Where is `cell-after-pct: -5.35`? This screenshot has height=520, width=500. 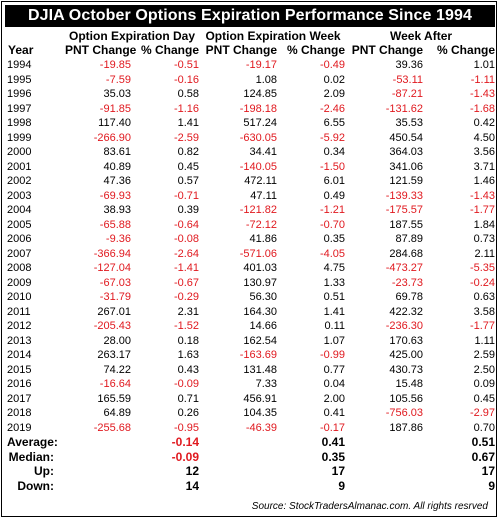
cell-after-pct: -5.35 is located at coordinates (482, 268).